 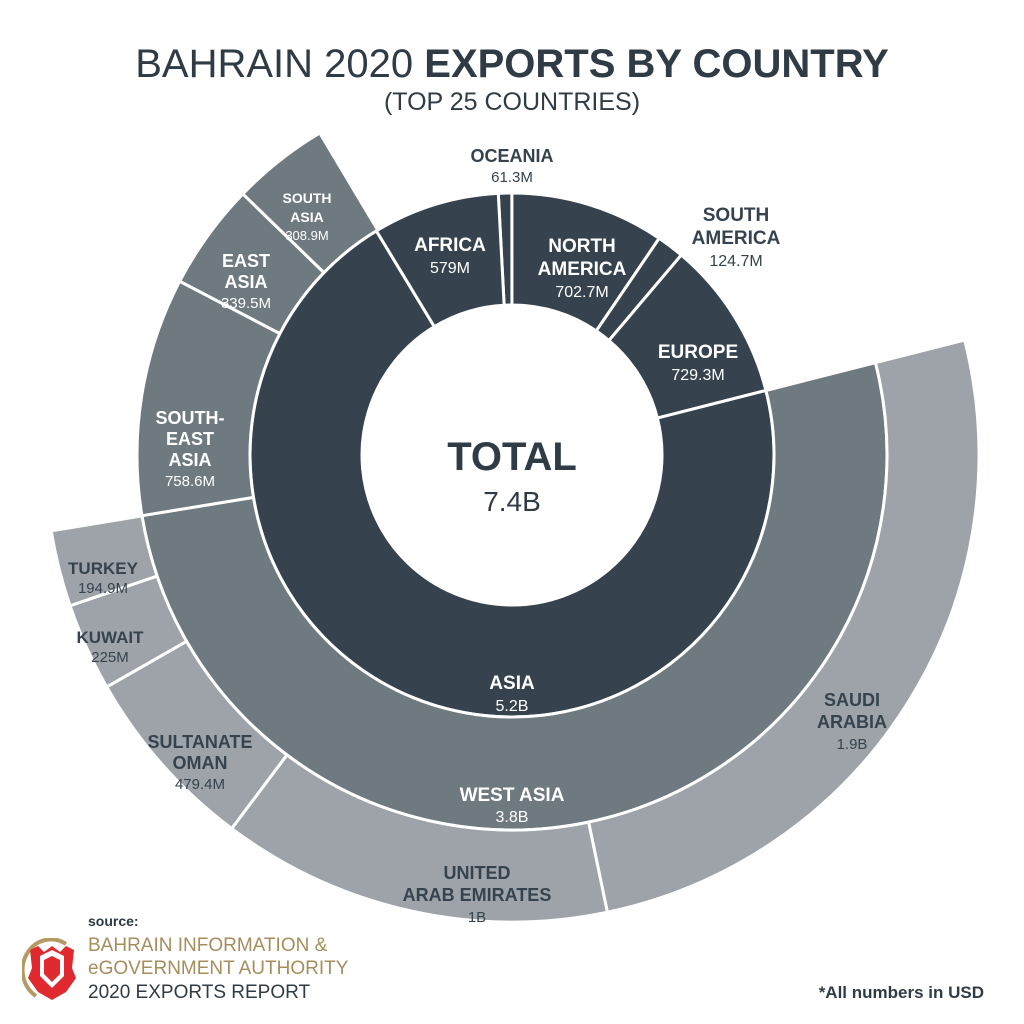 I want to click on south-america-label: SOUTH AMERICA 124.7M, so click(x=736, y=237).